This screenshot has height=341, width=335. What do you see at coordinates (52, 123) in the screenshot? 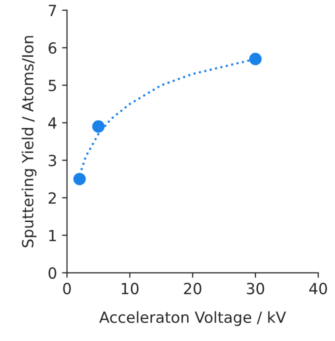
I see `y-tick-label: 4` at bounding box center [52, 123].